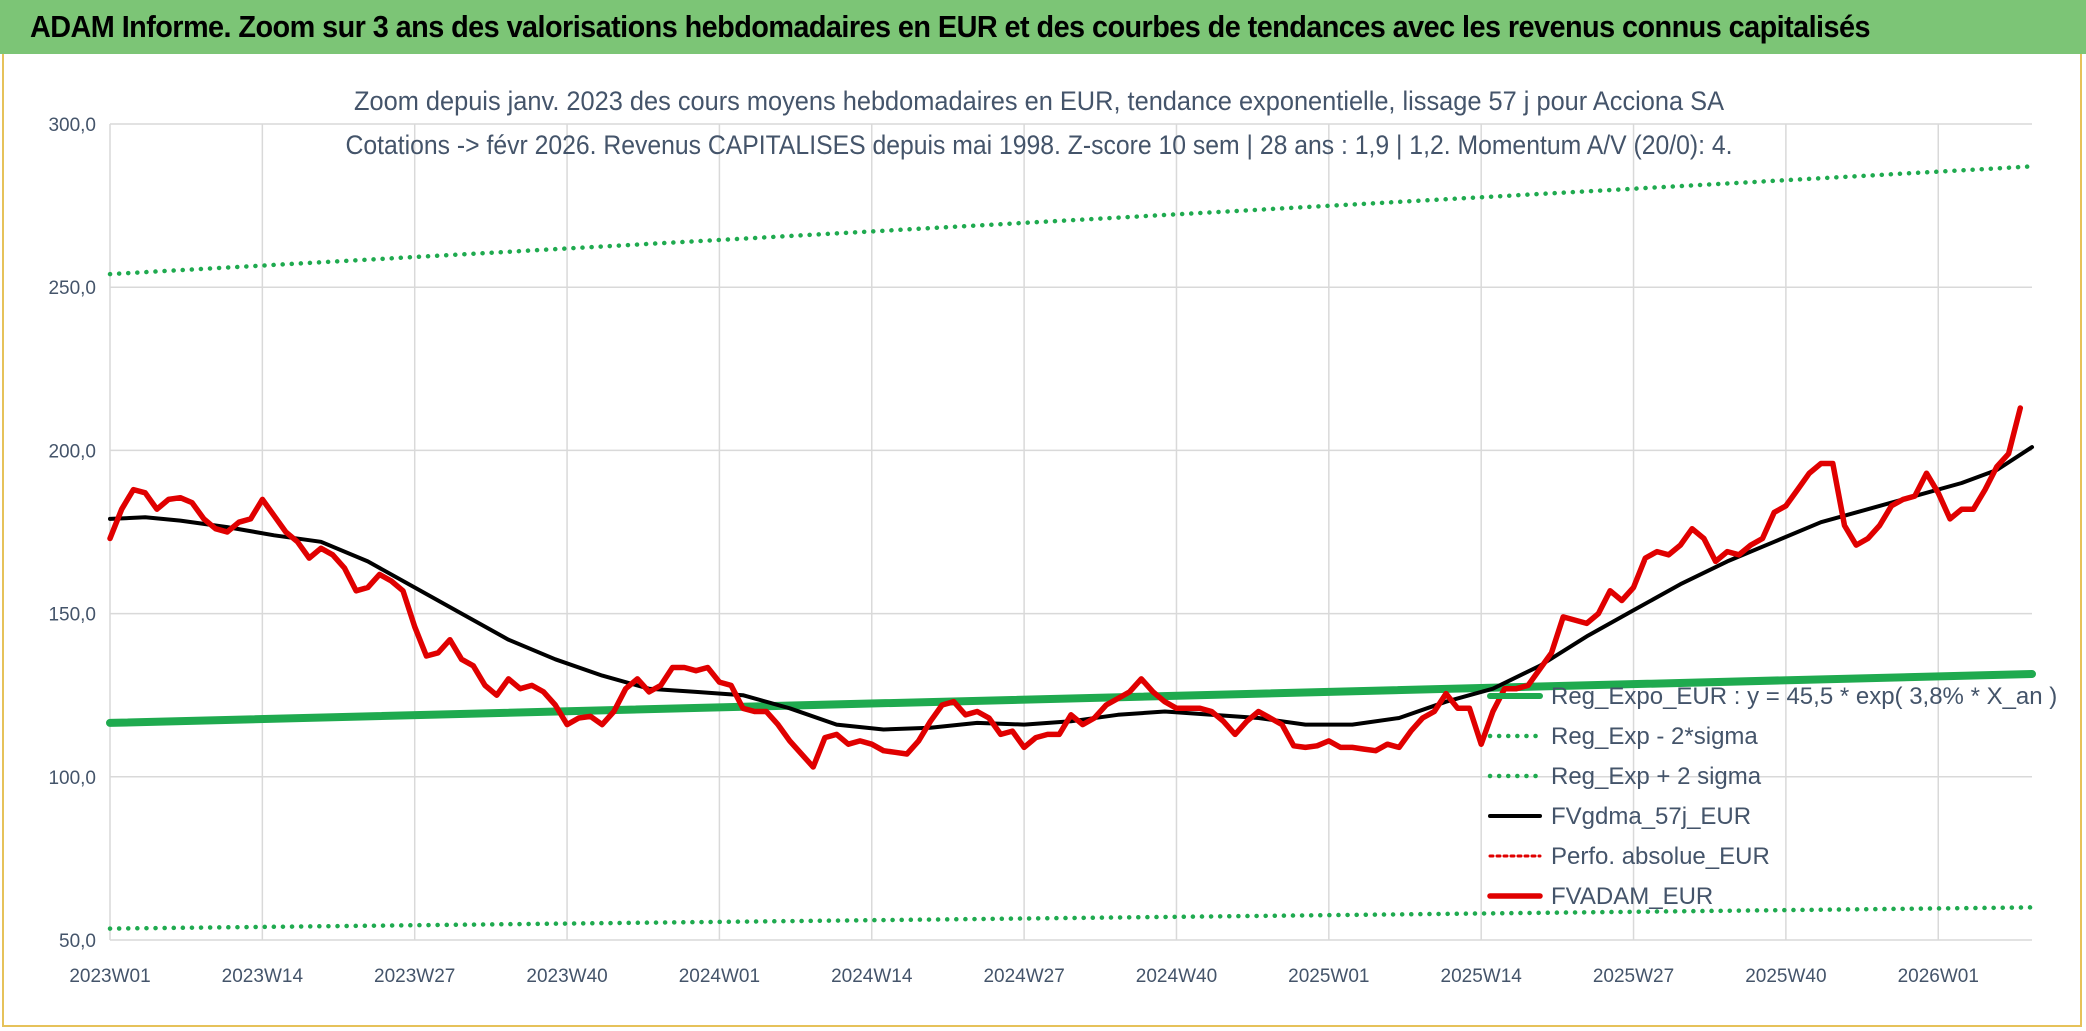 The width and height of the screenshot is (2086, 1031). I want to click on x-tick-label: 2024W27, so click(1023, 976).